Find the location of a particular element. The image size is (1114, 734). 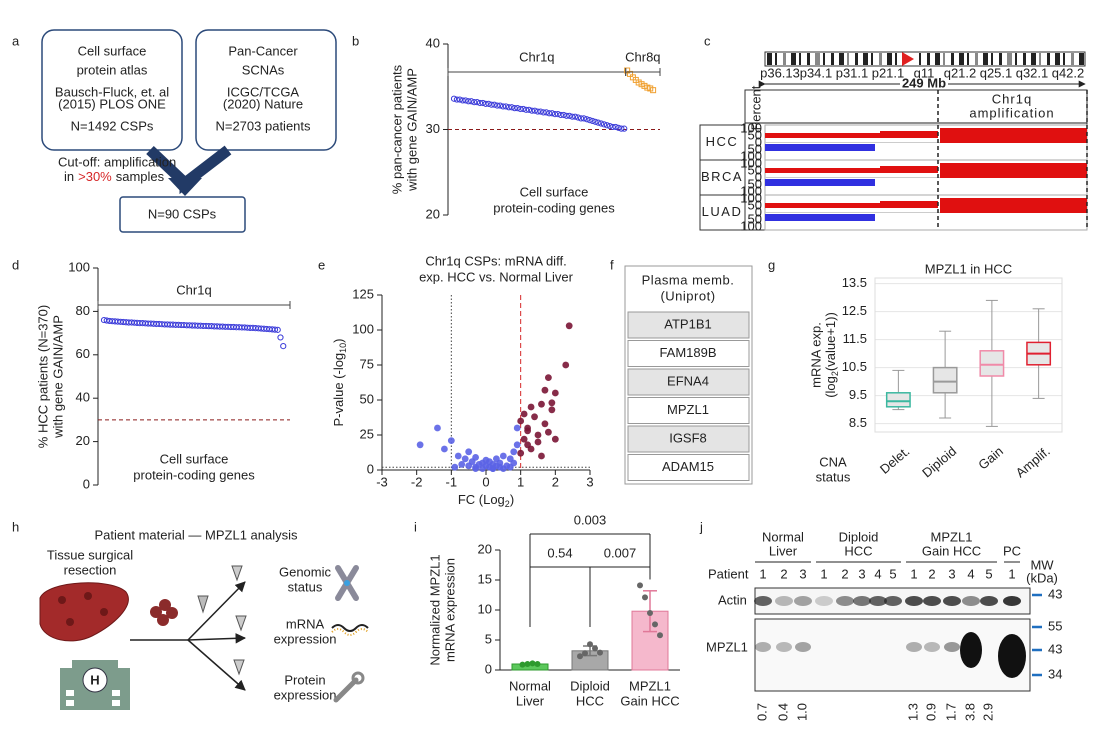

y-label-part: P-value (-log is located at coordinates (338, 390).